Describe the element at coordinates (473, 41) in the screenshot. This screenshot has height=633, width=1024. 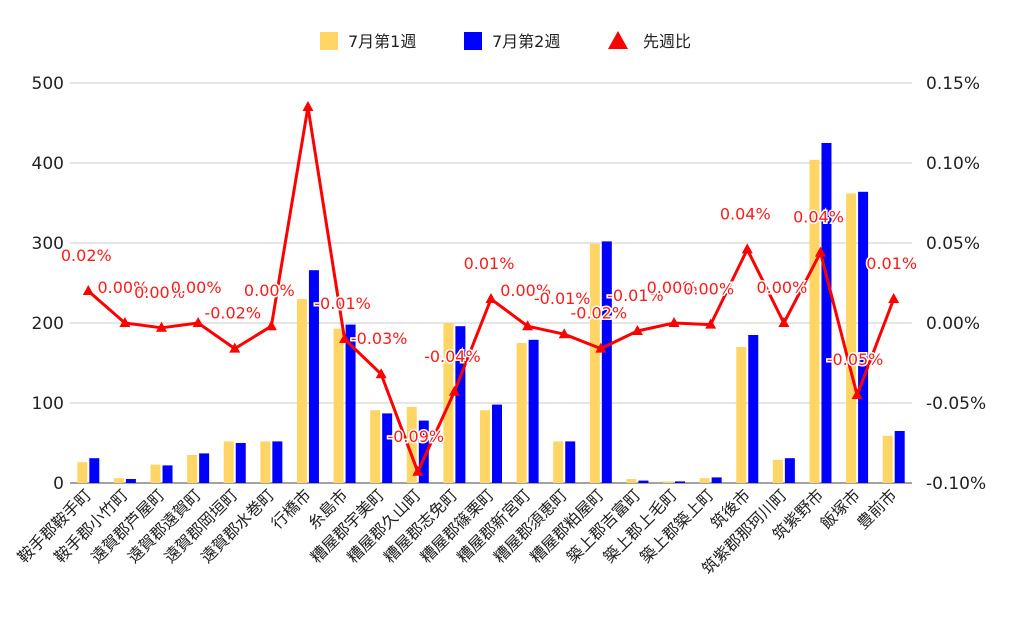
I see `legend-swatch-week2` at that location.